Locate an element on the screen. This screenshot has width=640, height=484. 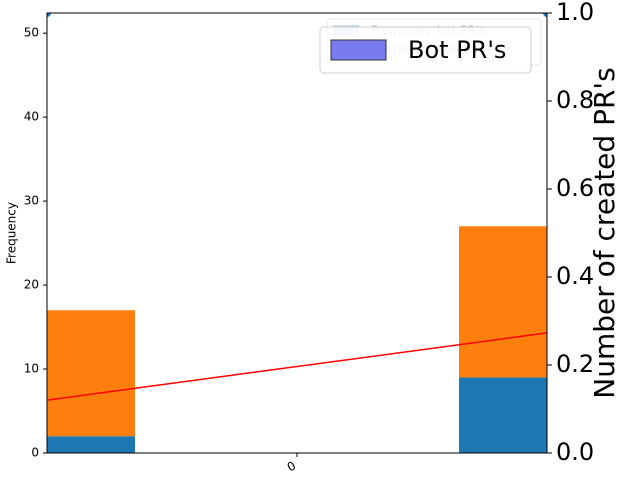
y-tick-label: 40 is located at coordinates (31, 117).